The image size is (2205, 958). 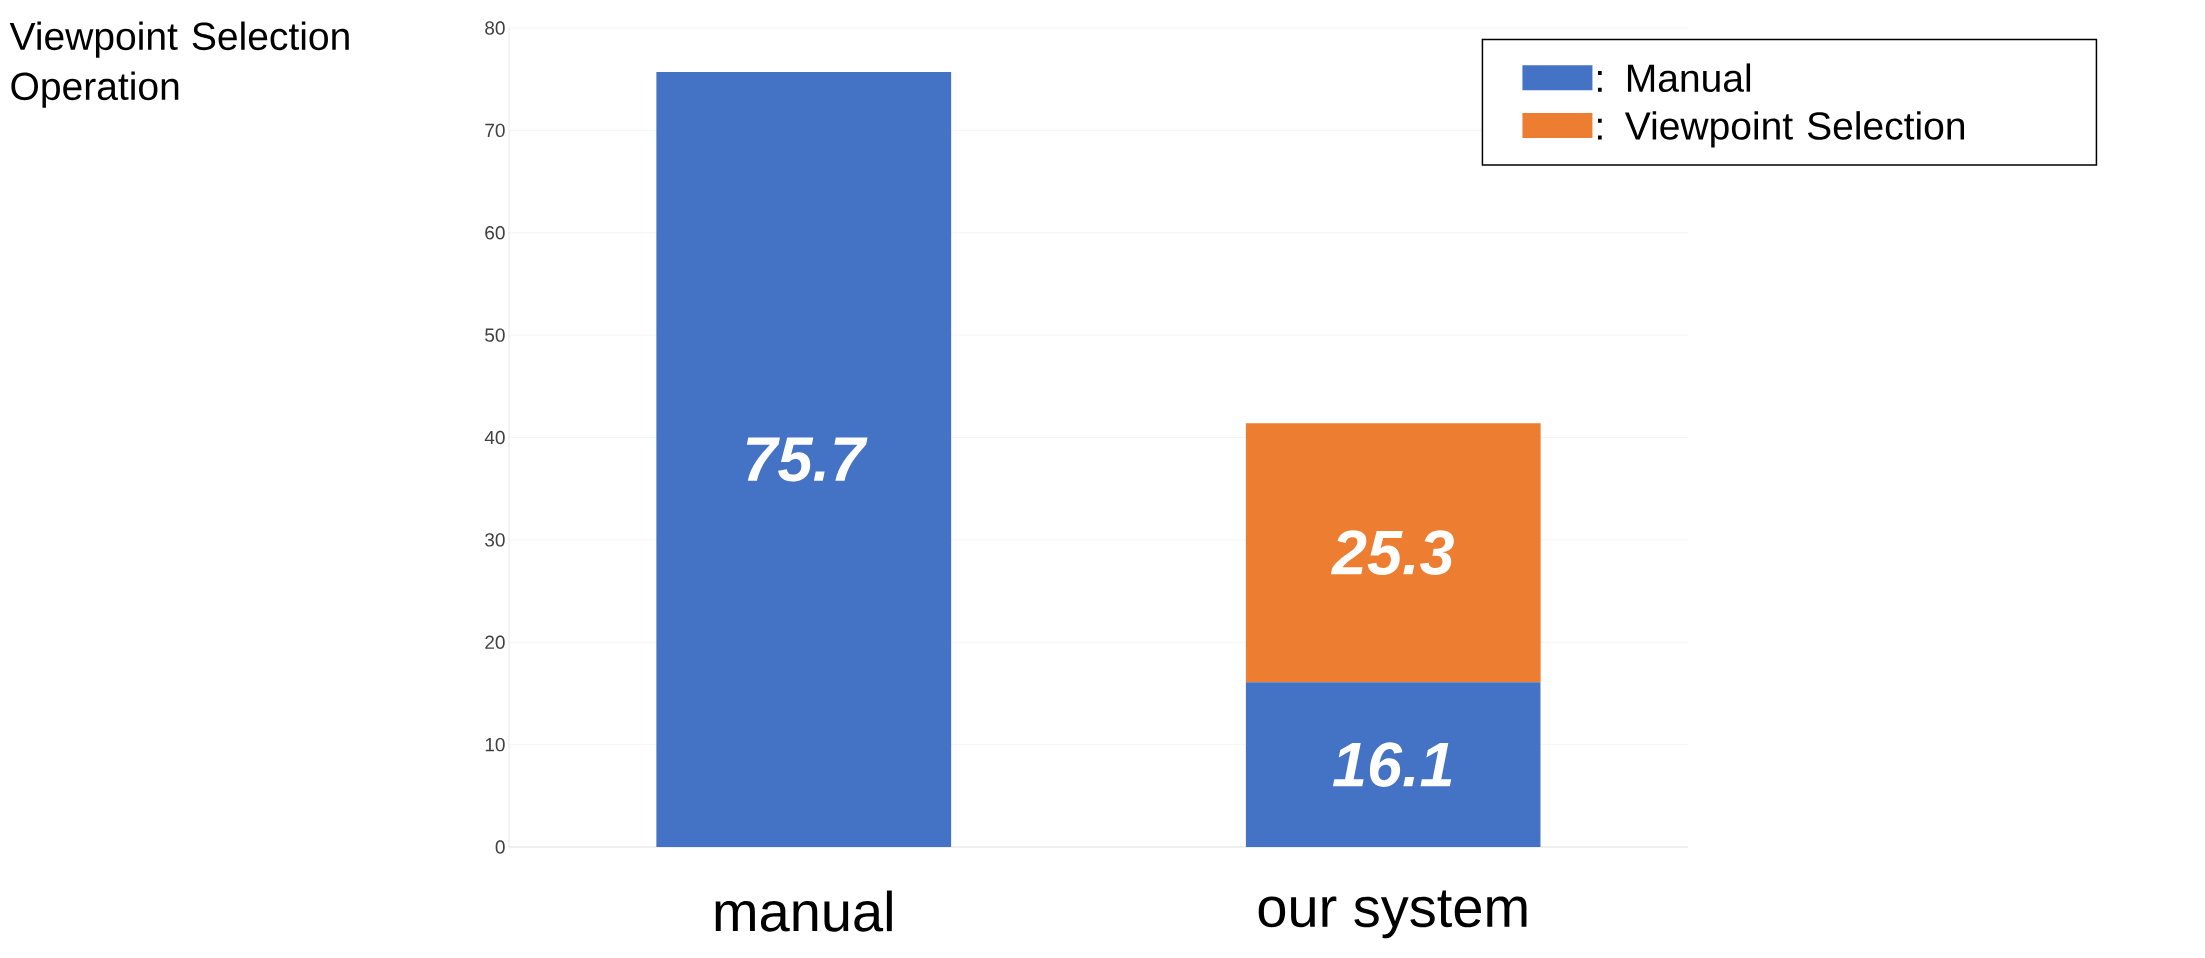 I want to click on legend-label: : Viewpoint Selection, so click(x=1781, y=129).